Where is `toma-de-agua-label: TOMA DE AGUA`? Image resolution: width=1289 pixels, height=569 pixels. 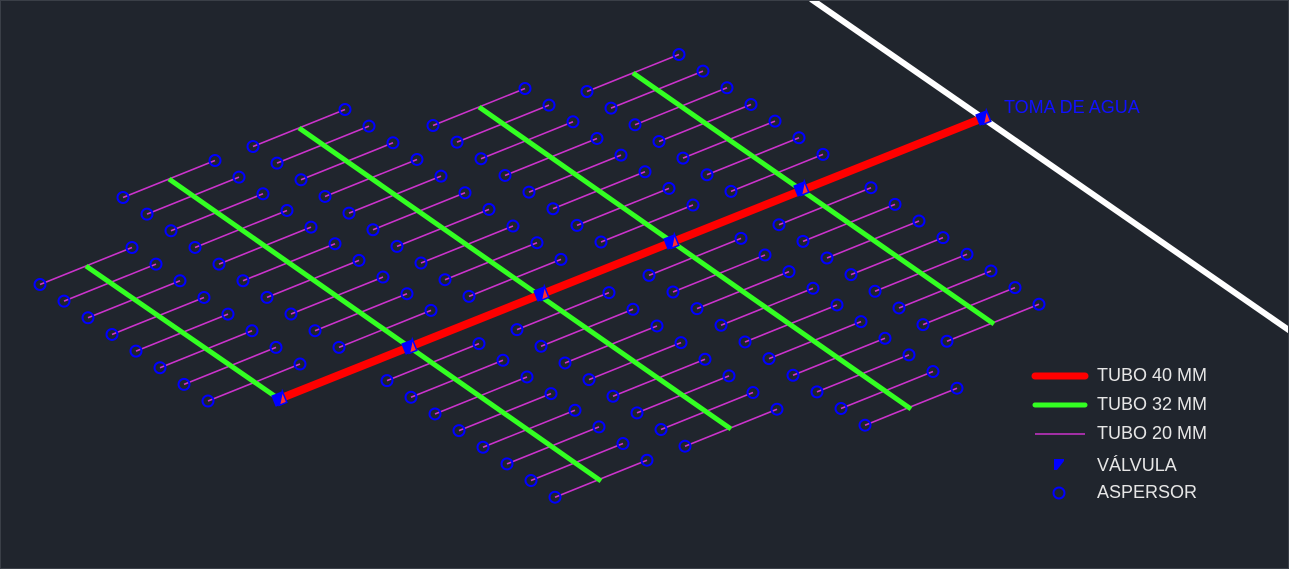
toma-de-agua-label: TOMA DE AGUA is located at coordinates (1072, 107).